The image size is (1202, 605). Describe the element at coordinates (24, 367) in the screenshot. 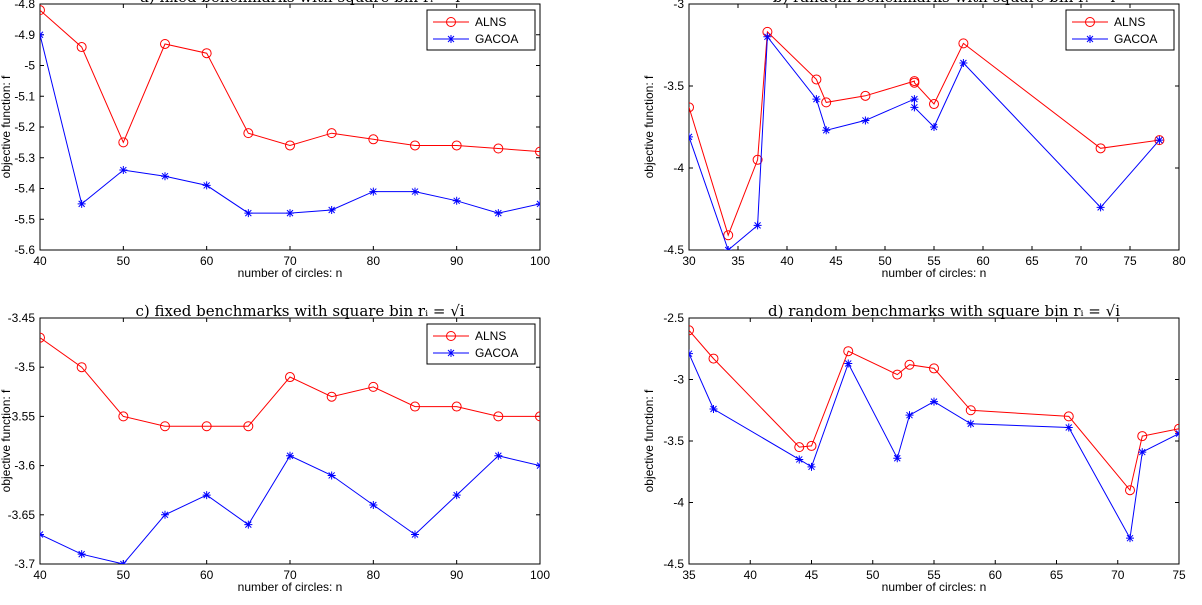

I see `y-tick-label: -3.5` at that location.